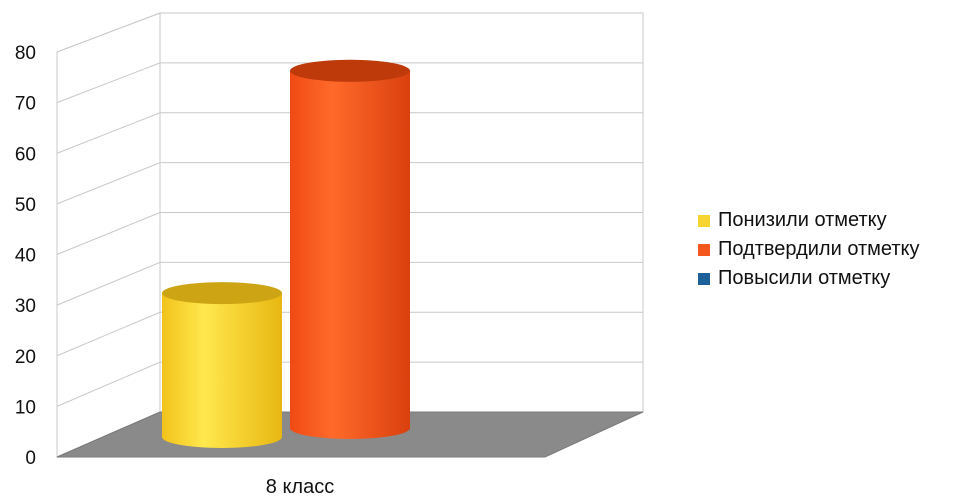 The image size is (959, 497). Describe the element at coordinates (804, 278) in the screenshot. I see `legend-label: Повысили отметку` at that location.